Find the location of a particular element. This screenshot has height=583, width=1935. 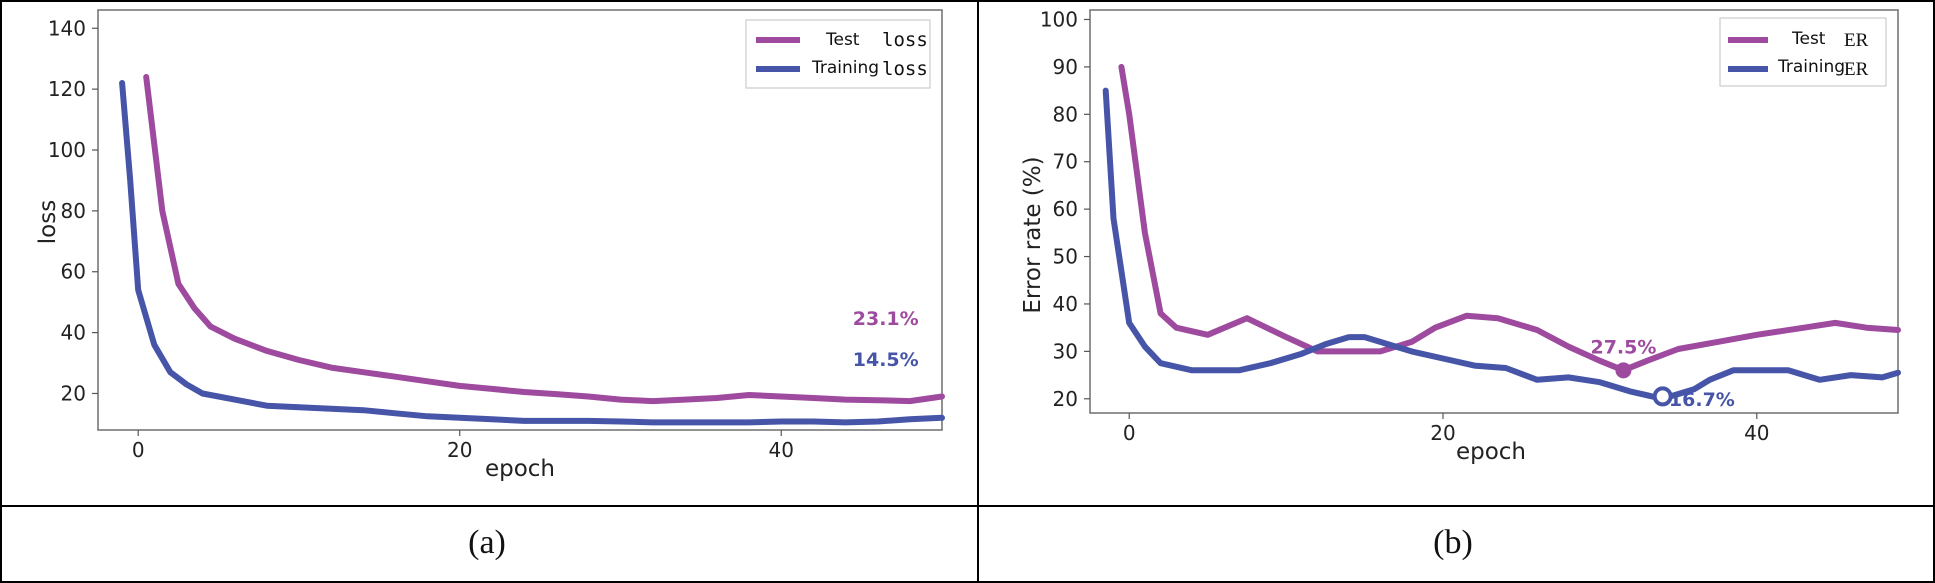

loss-legend-test-metric: loss is located at coordinates (905, 40).